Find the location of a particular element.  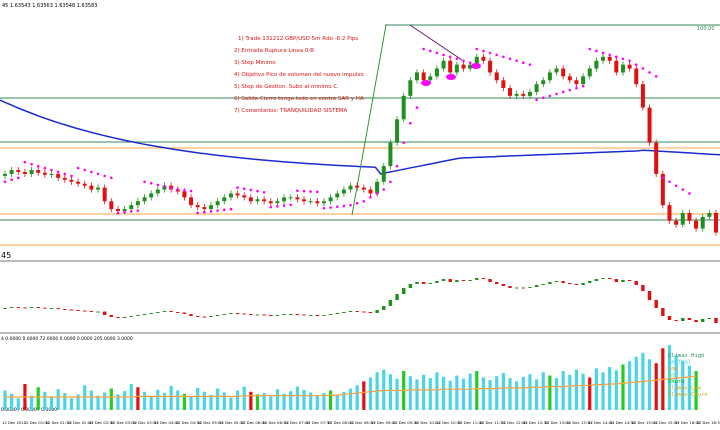

annotation-text: 7) Comentarios: TRANQUILIDAD SISTEMA is located at coordinates (291, 111).